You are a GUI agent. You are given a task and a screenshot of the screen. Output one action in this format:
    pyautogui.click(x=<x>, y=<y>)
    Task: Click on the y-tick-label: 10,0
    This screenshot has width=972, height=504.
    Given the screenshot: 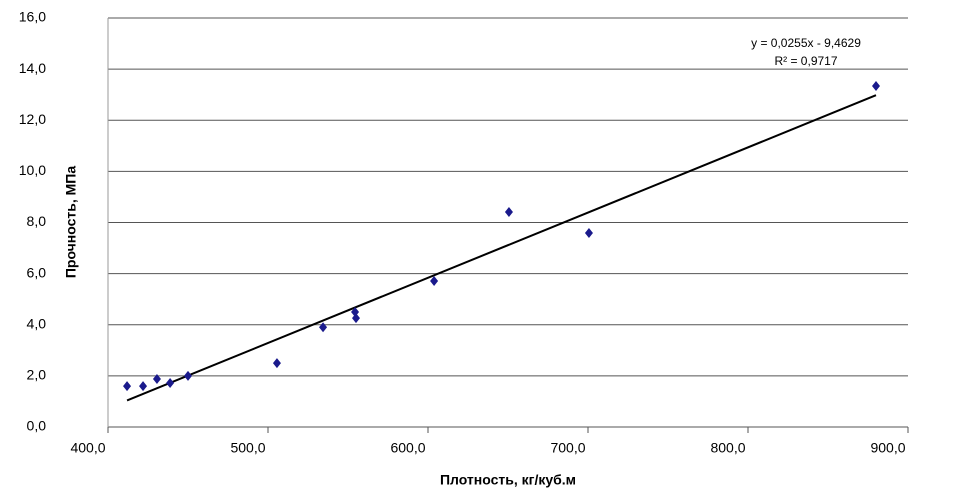 What is the action you would take?
    pyautogui.click(x=32, y=170)
    